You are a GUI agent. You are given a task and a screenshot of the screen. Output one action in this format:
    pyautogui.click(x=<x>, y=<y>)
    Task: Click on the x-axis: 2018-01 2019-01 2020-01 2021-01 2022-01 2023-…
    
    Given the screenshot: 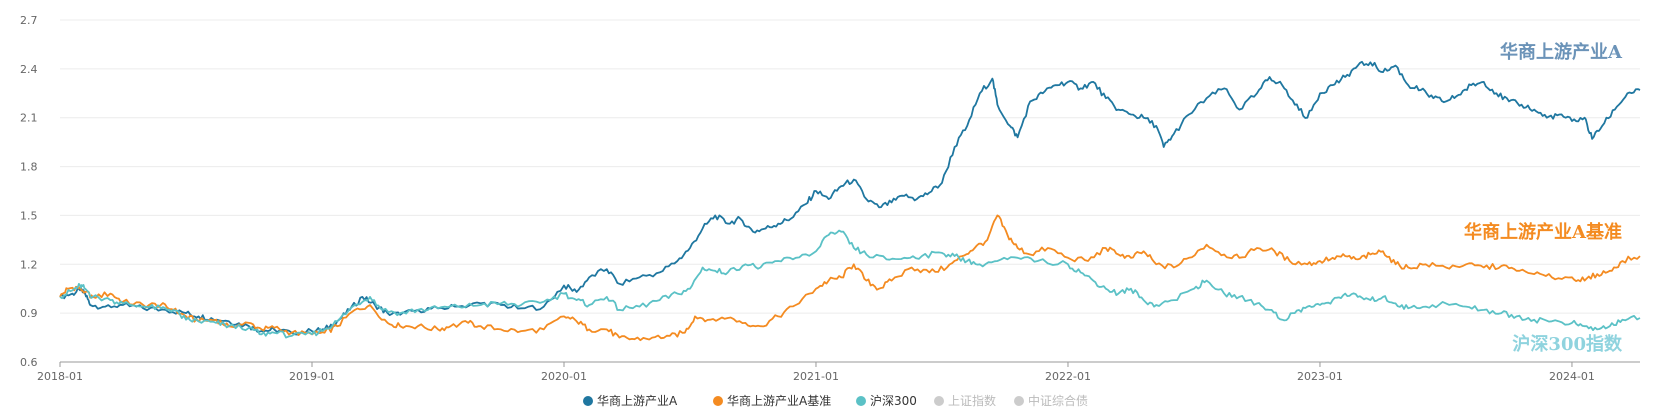 What is the action you would take?
    pyautogui.click(x=816, y=372)
    